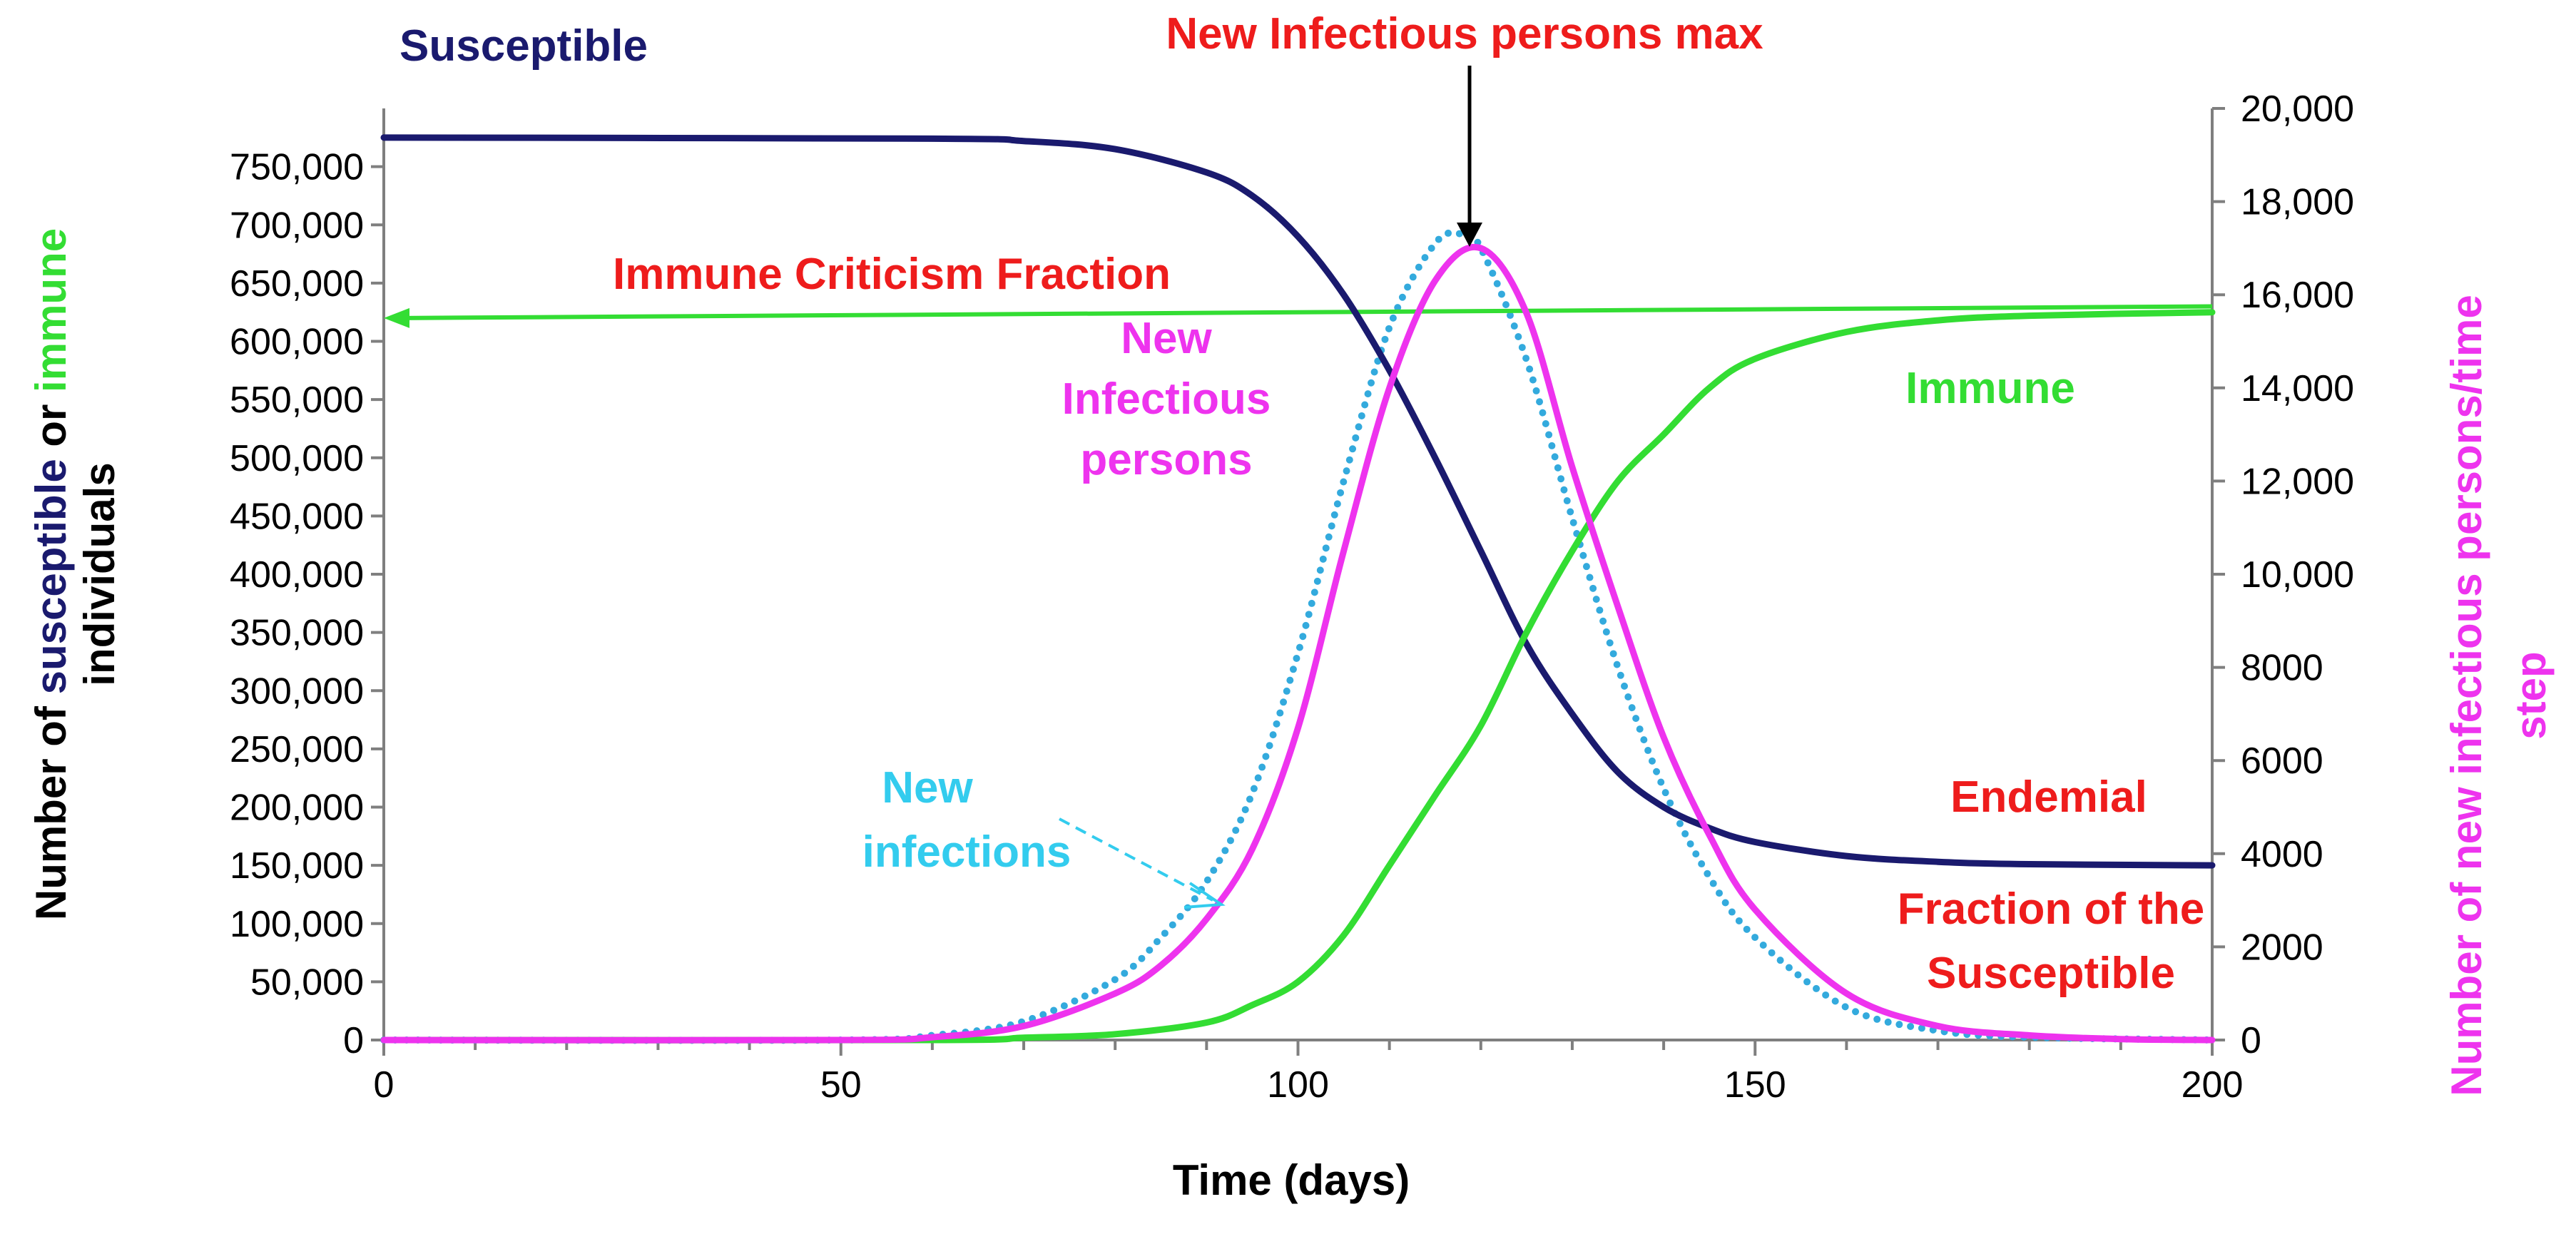 This screenshot has height=1259, width=2576. Describe the element at coordinates (927, 787) in the screenshot. I see `annotation-new-infections-line1: New` at that location.